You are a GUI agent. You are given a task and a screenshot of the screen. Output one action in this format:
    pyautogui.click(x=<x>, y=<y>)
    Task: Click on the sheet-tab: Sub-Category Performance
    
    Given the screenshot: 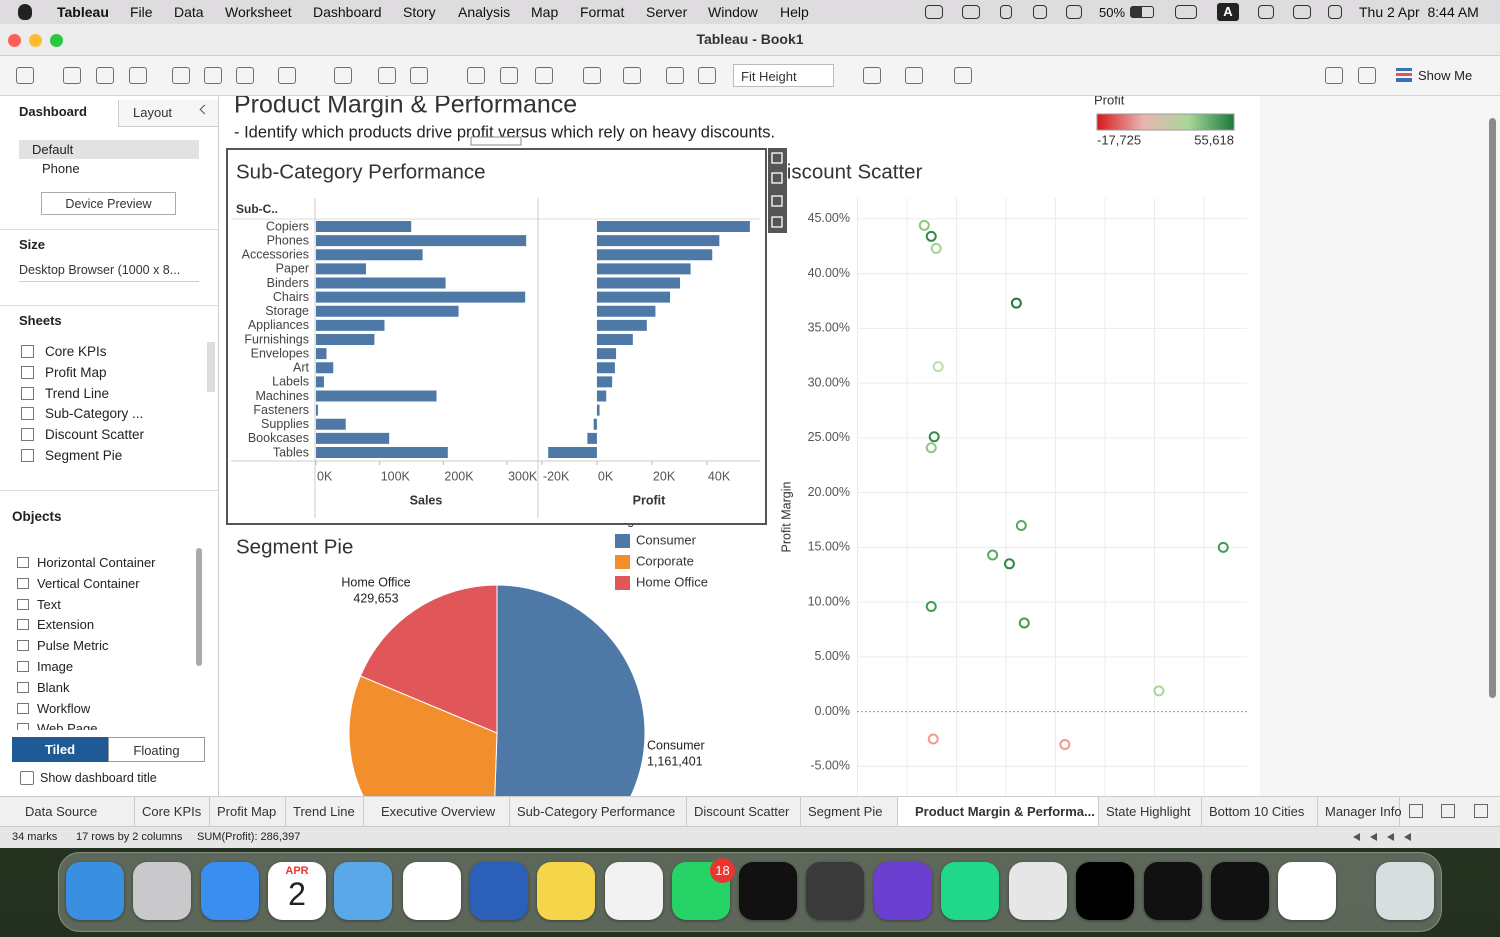 What is the action you would take?
    pyautogui.click(x=598, y=811)
    